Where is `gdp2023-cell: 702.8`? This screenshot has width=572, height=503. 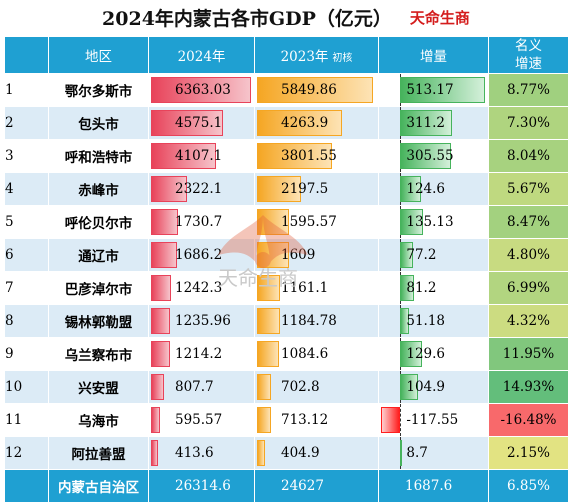 gdp2023-cell: 702.8 is located at coordinates (316, 387).